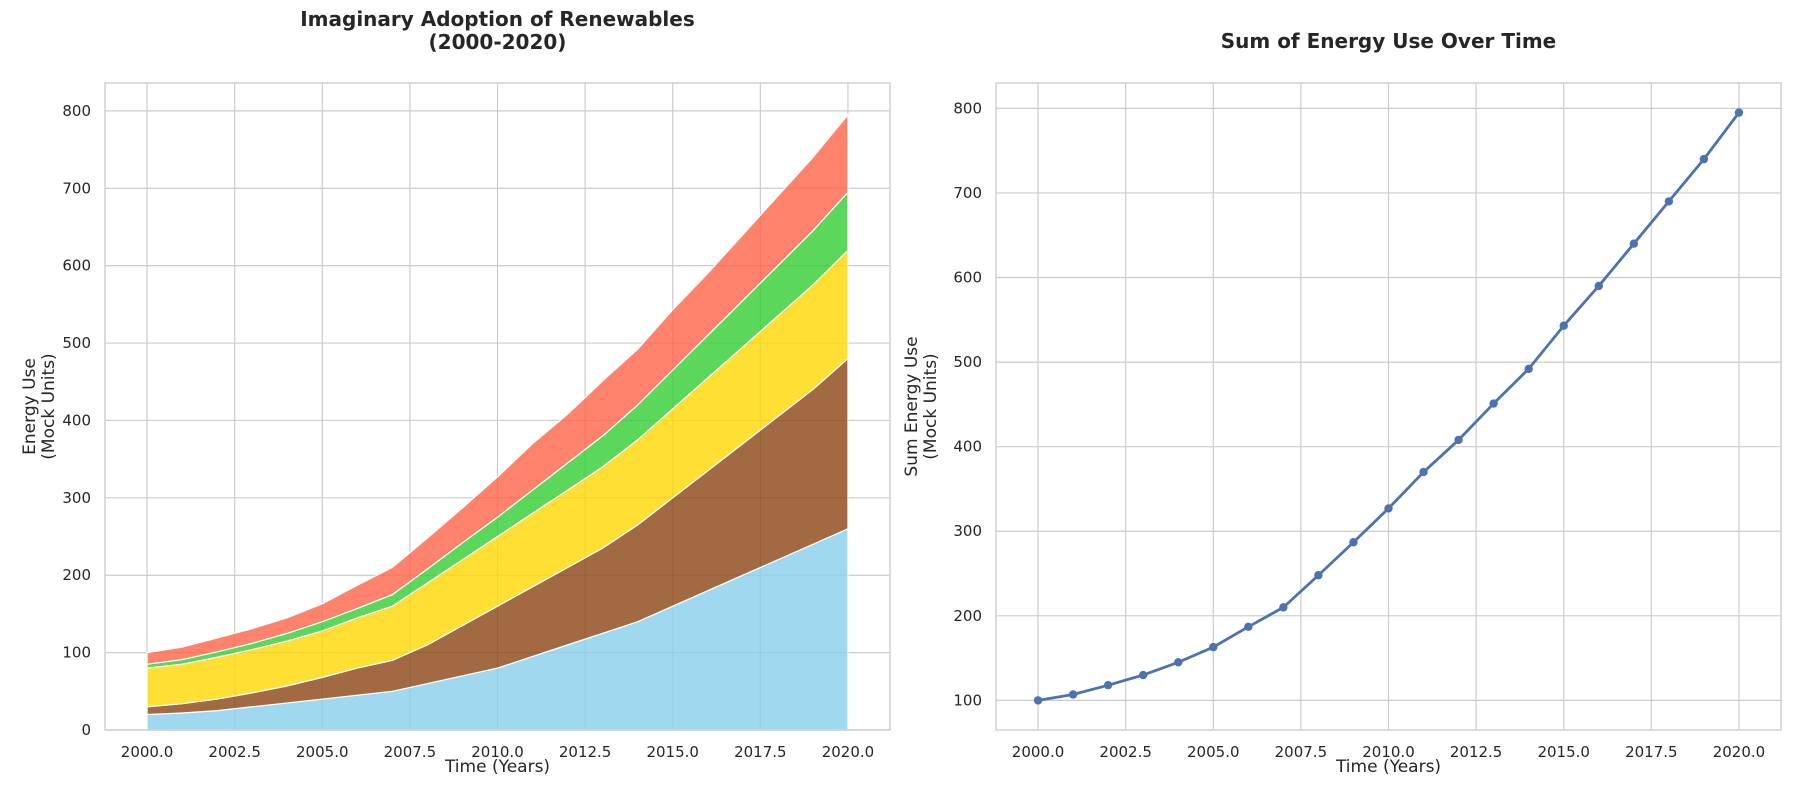 This screenshot has height=800, width=1800. What do you see at coordinates (967, 404) in the screenshot?
I see `y-tick-labels: 100 200 300 400 500 600 700 800` at bounding box center [967, 404].